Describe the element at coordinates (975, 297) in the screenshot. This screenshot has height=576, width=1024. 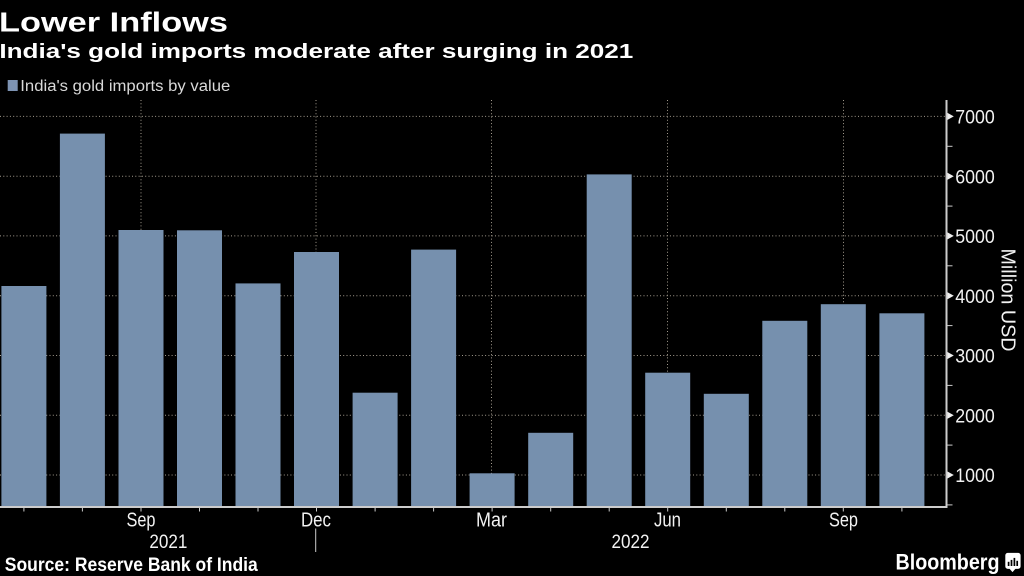
I see `svg-text: 4000` at that location.